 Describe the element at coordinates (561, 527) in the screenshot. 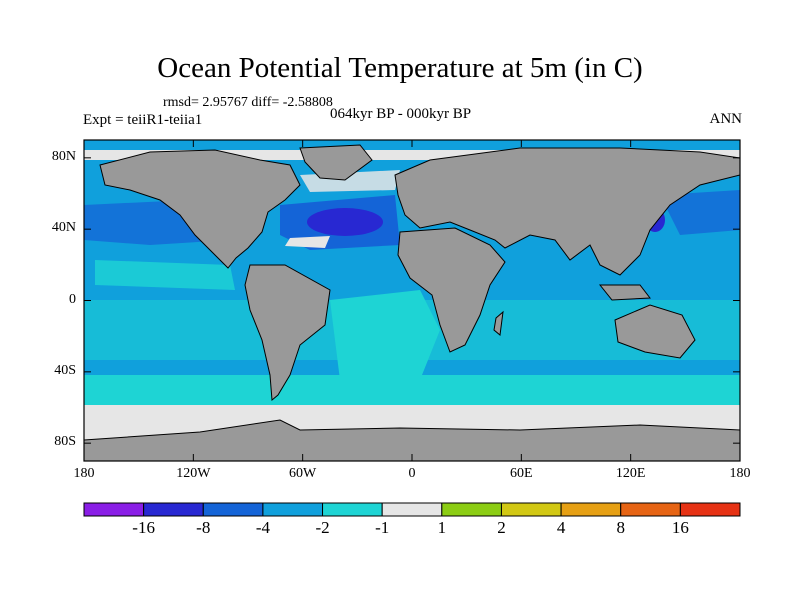

I see `colorbar-label: 4` at that location.